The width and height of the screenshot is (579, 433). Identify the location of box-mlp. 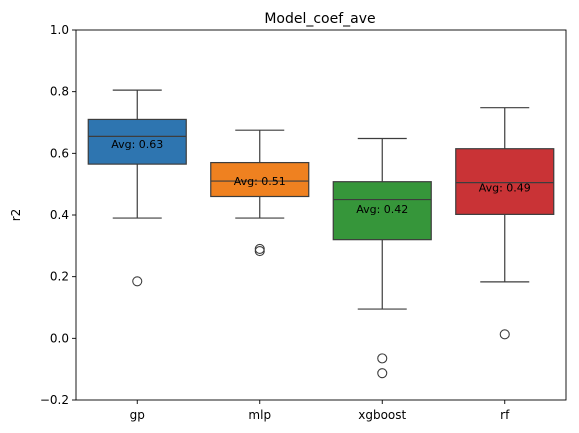
(260, 179).